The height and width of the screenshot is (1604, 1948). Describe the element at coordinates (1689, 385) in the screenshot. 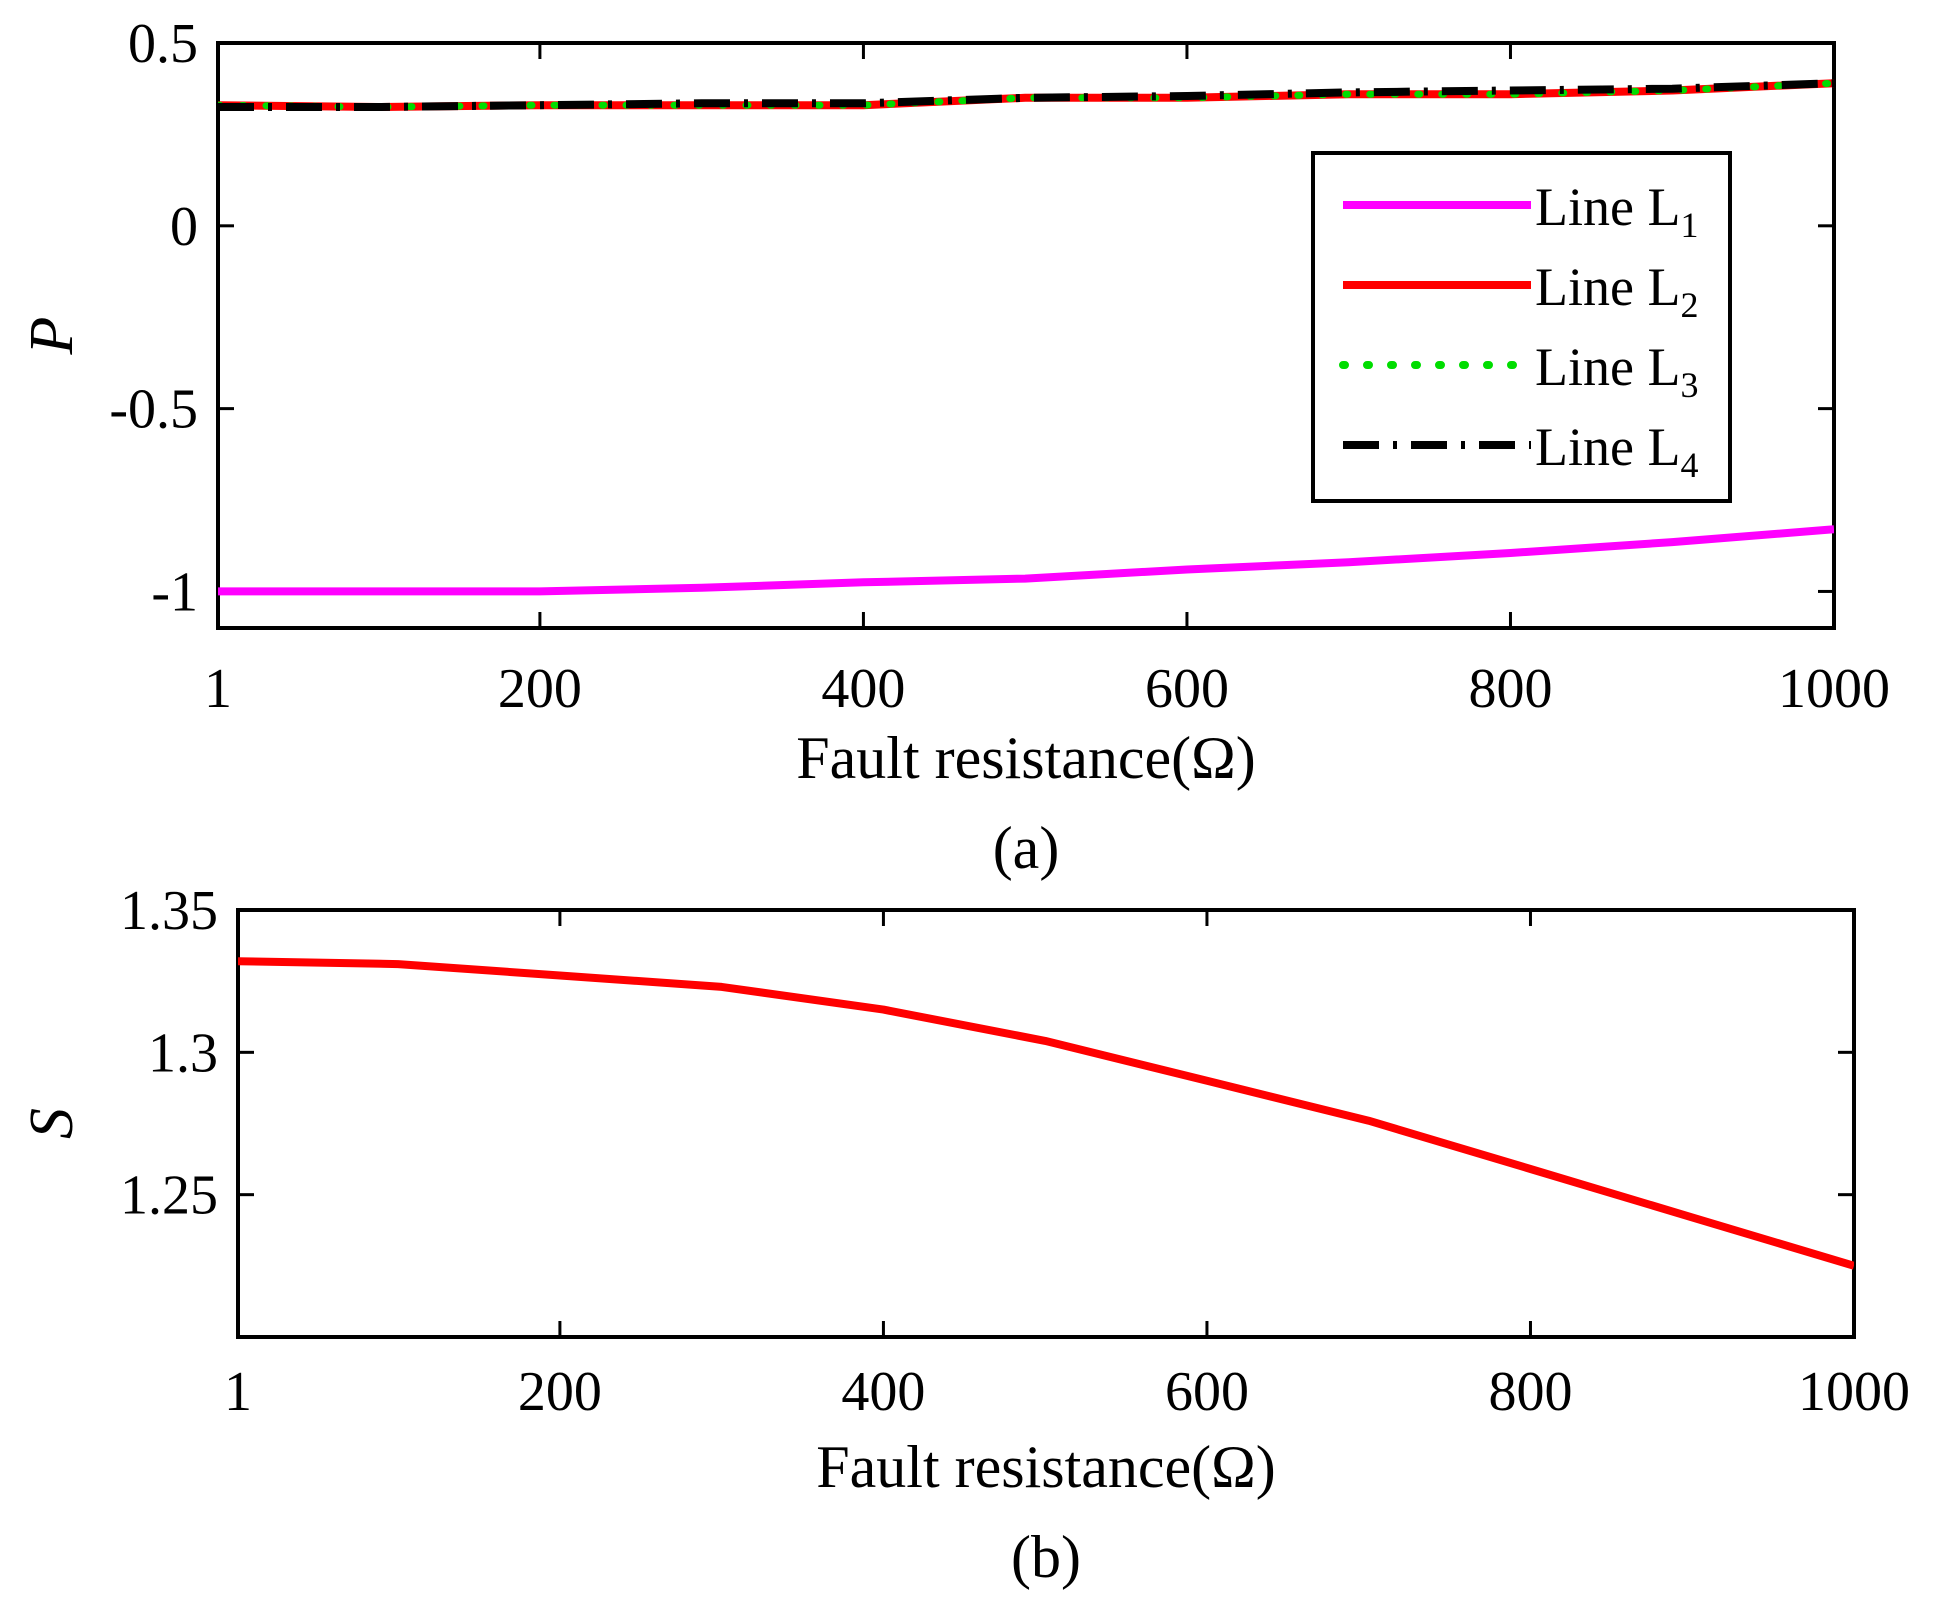

I see `legend-subscript: 3` at that location.